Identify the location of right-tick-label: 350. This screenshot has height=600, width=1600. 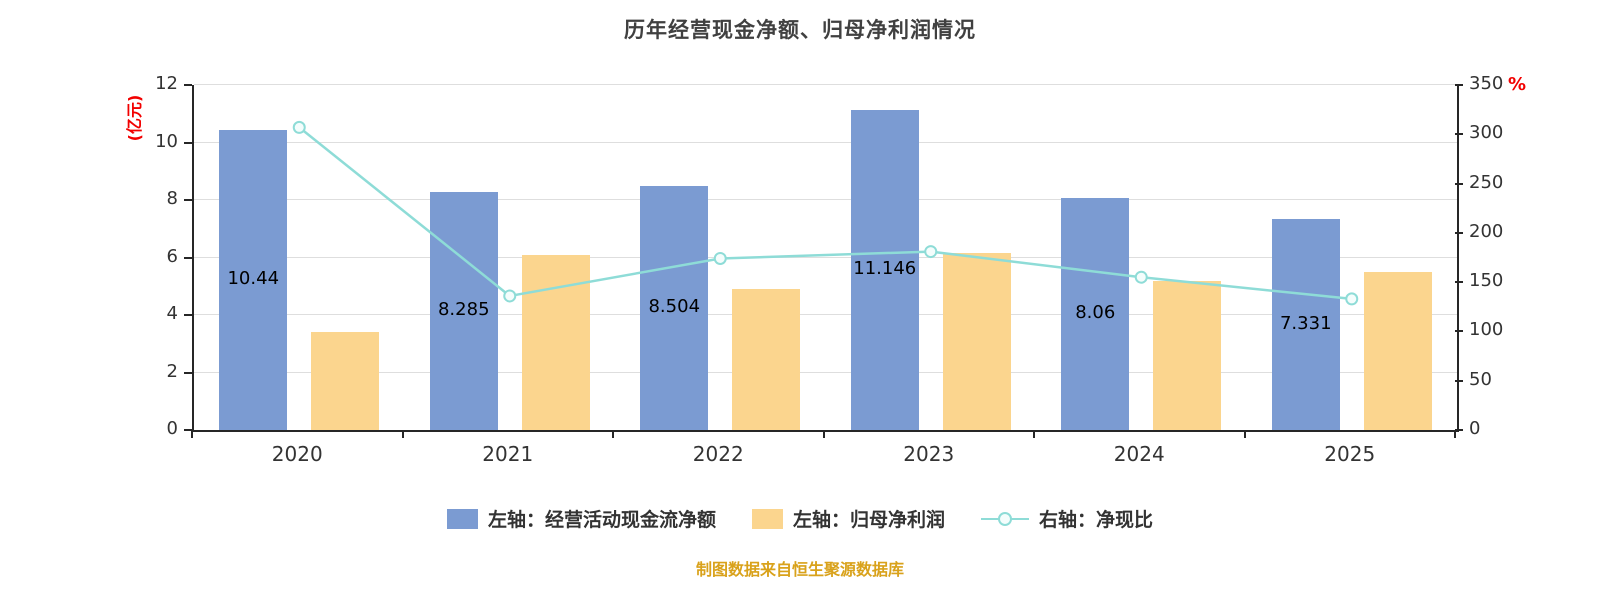
(1486, 83).